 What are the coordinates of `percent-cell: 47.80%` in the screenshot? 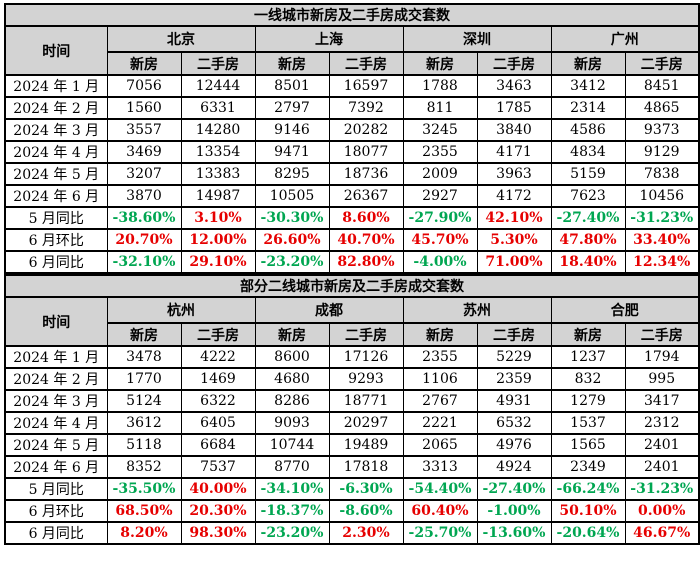 It's located at (588, 240).